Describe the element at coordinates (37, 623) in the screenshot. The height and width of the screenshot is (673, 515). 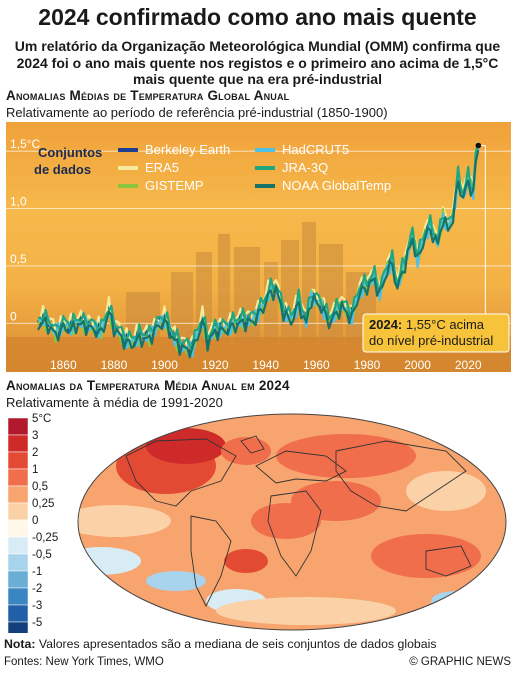
I see `scale-label: -5` at that location.